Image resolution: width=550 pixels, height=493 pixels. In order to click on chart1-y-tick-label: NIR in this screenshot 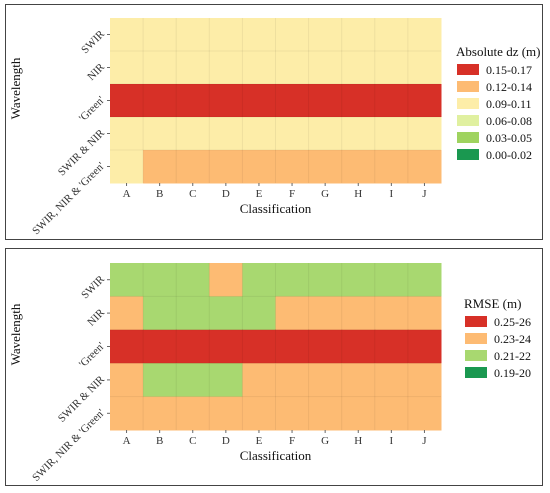, I will do `click(96, 317)`.